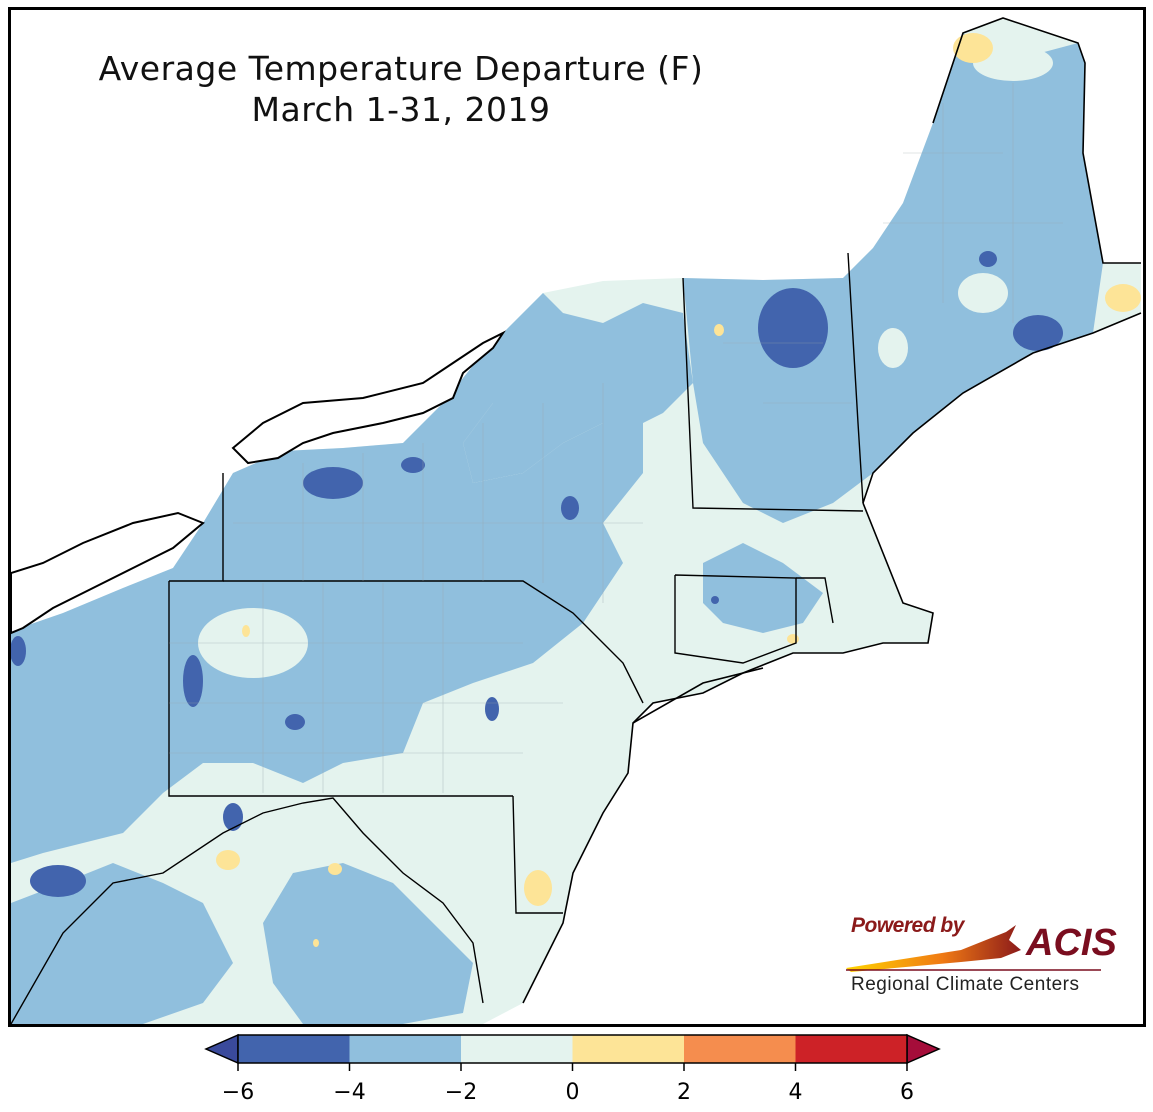 The height and width of the screenshot is (1112, 1153). What do you see at coordinates (907, 925) in the screenshot?
I see `powered-by-text: Powered by` at bounding box center [907, 925].